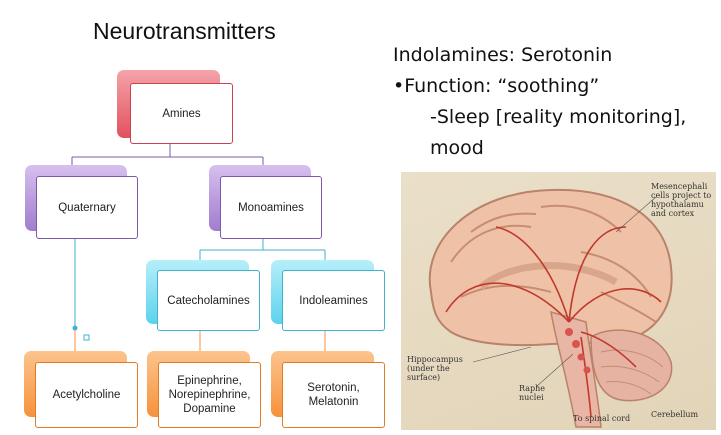 This screenshot has width=721, height=435. Describe the element at coordinates (209, 395) in the screenshot. I see `catechol-examples-node: Epinephrine, Norepinephrine, Dopamine` at that location.